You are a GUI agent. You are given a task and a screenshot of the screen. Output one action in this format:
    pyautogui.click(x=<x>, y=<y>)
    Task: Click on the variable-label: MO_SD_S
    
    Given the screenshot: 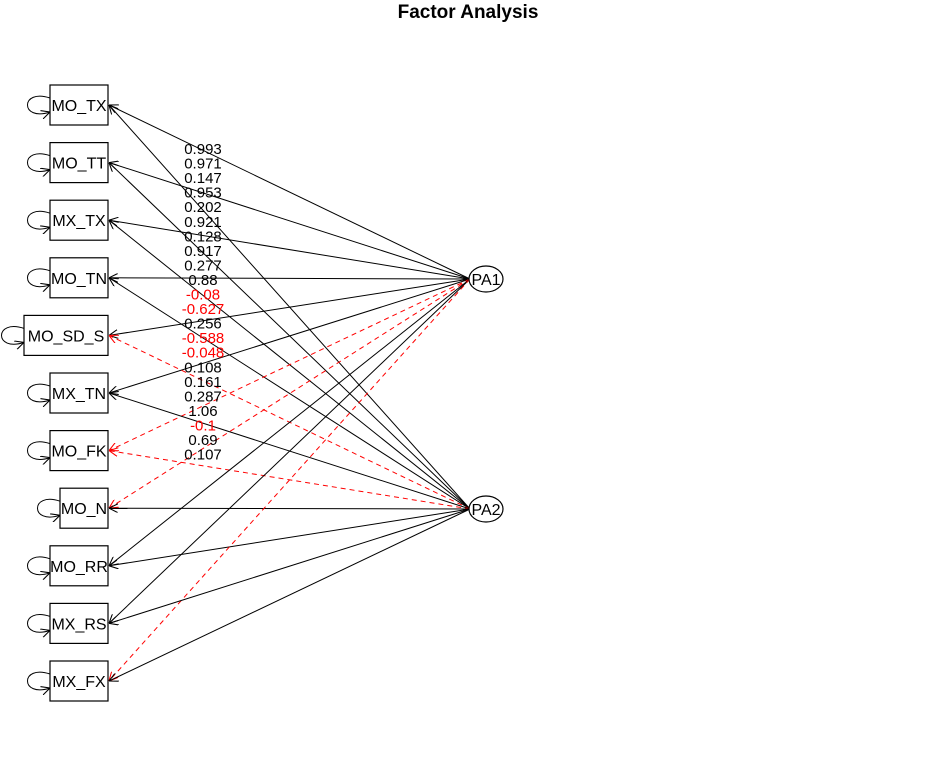 What is the action you would take?
    pyautogui.click(x=66, y=336)
    